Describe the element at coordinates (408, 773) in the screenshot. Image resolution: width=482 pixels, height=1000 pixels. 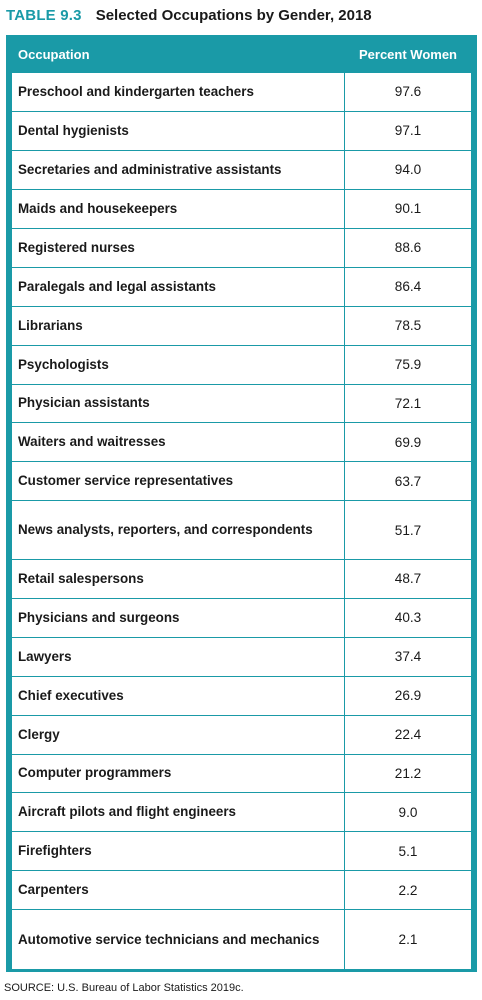
I see `percent-cell: 21.2` at that location.